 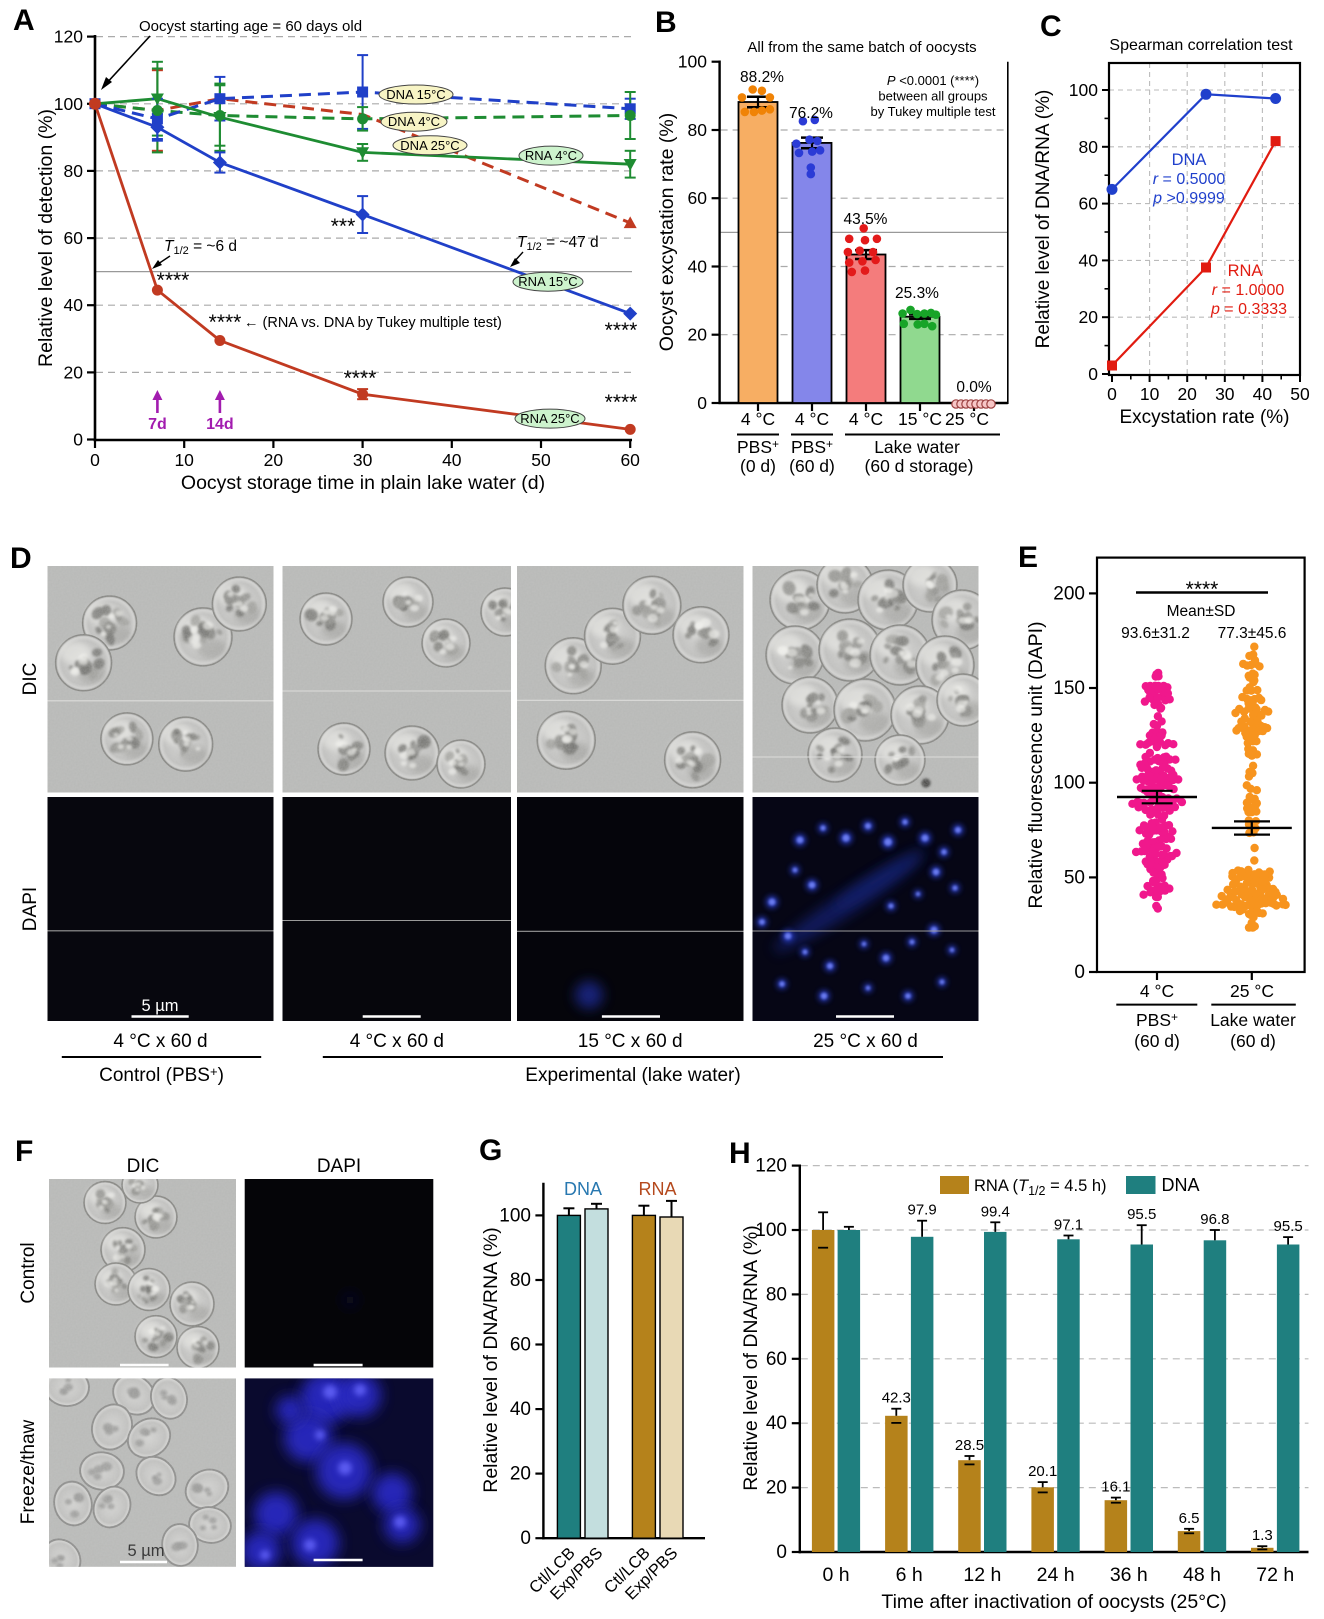 I want to click on svg-text: E, so click(x=1028, y=557).